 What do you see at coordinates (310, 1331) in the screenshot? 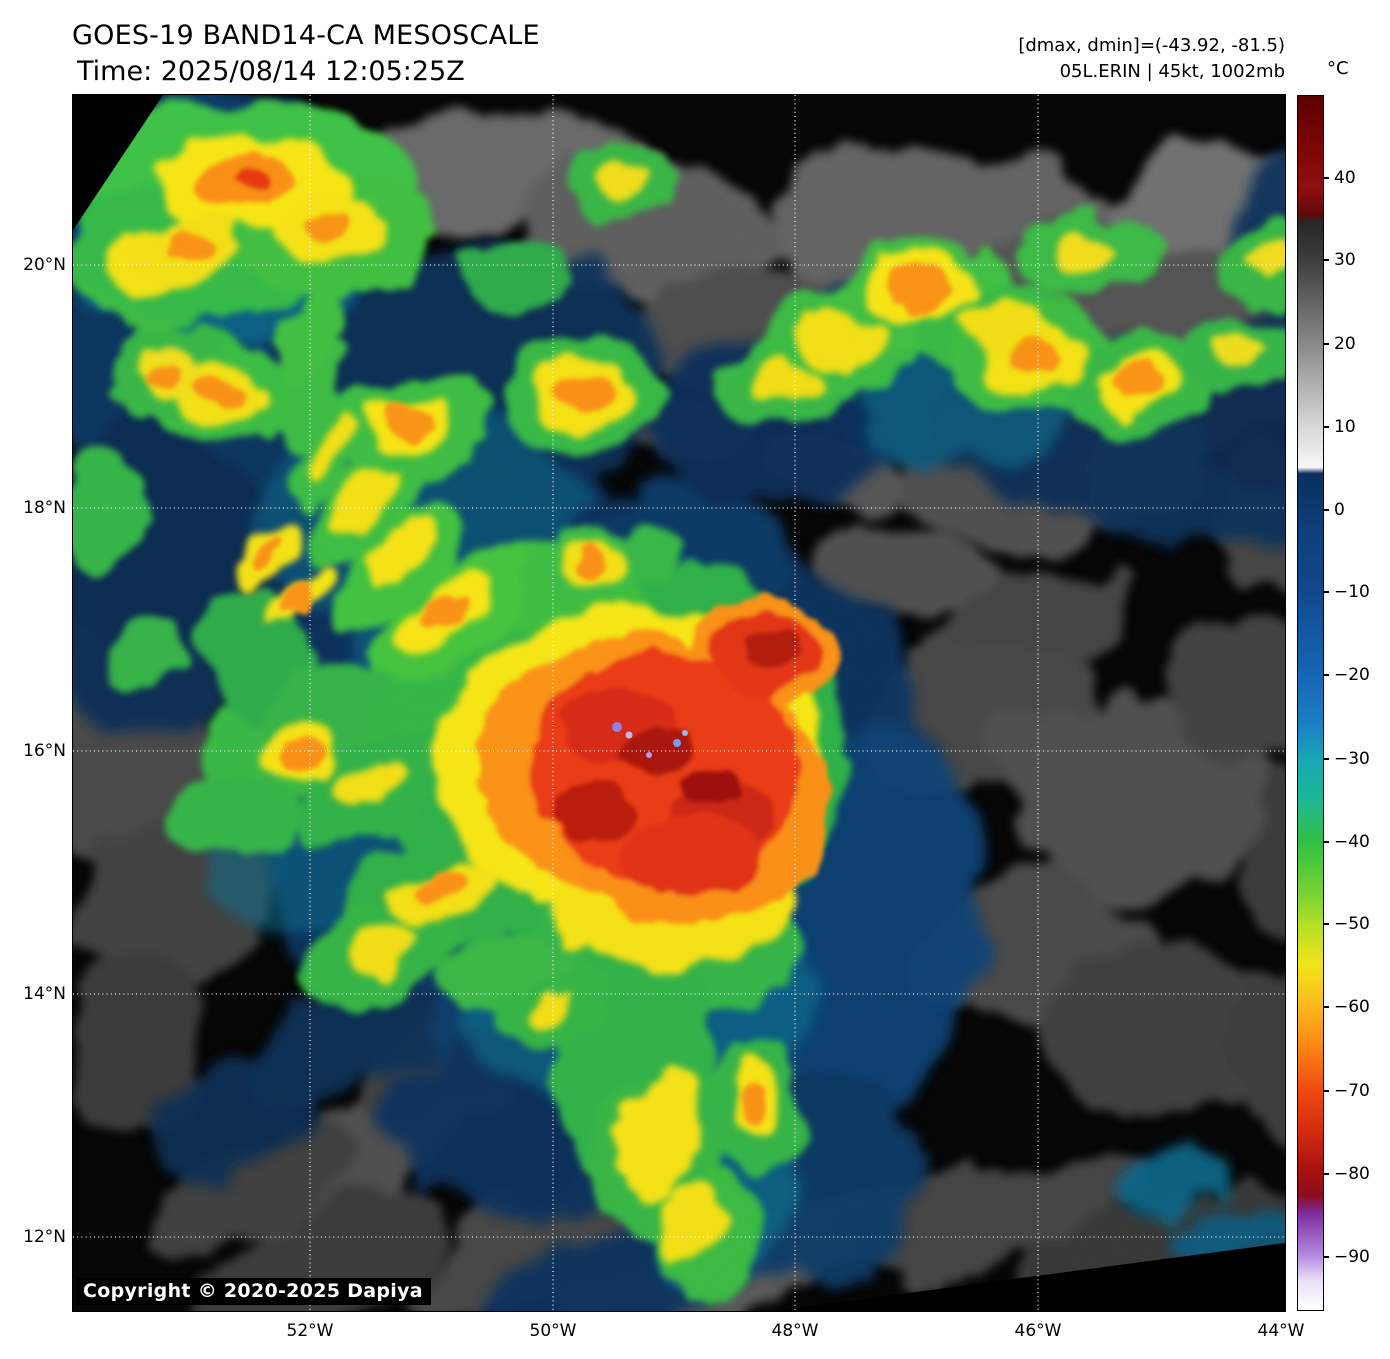
I see `lon-label-52w: 52°W` at bounding box center [310, 1331].